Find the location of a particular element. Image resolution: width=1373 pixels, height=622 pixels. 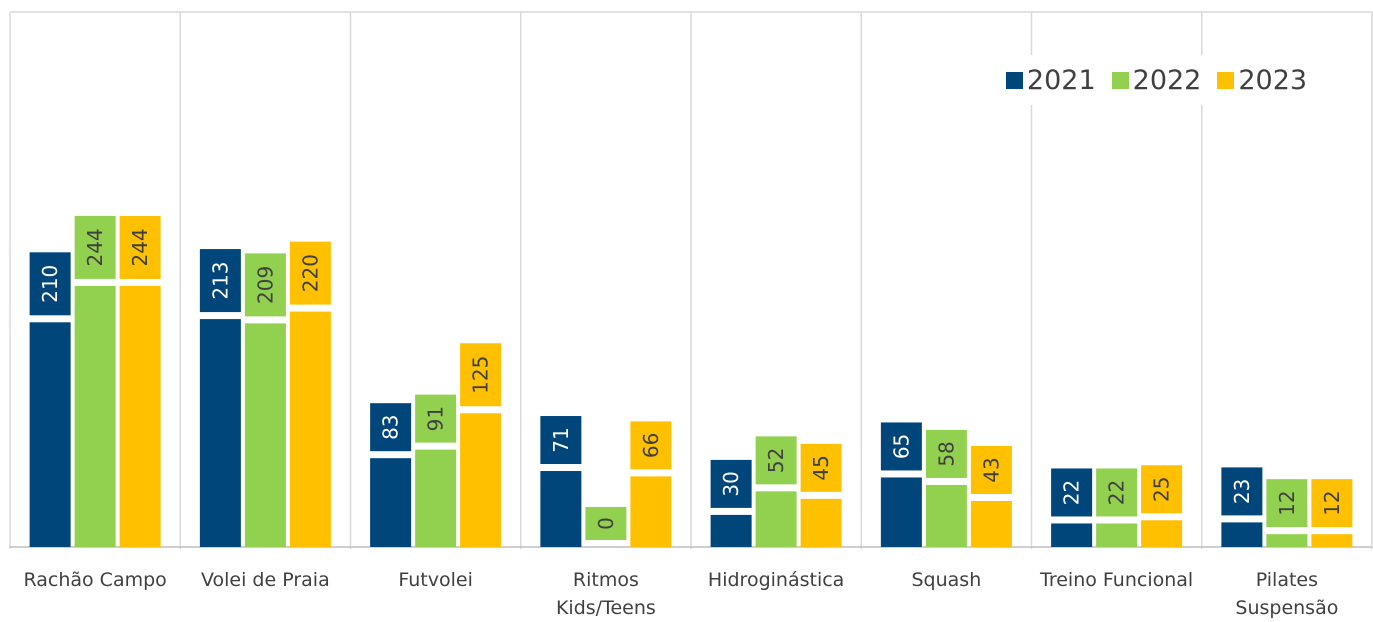

x-tick-label: Rachão Campo is located at coordinates (95, 580).